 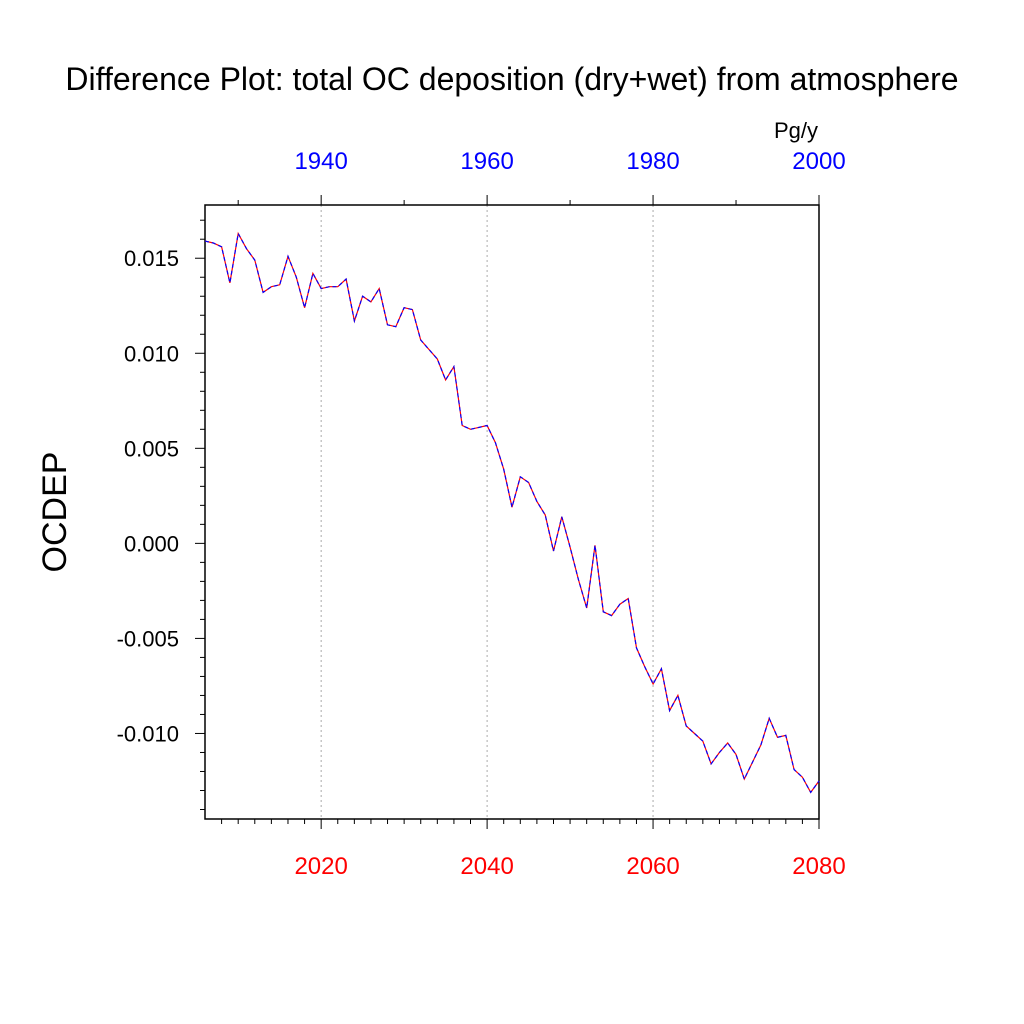 I want to click on units-label: Pg/y, so click(x=796, y=130).